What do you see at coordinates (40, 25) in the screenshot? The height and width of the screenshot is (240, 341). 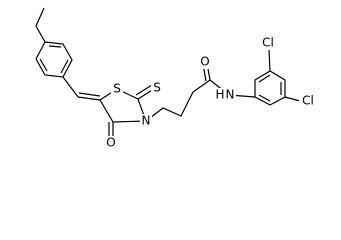 I see `ethyl-bond` at bounding box center [40, 25].